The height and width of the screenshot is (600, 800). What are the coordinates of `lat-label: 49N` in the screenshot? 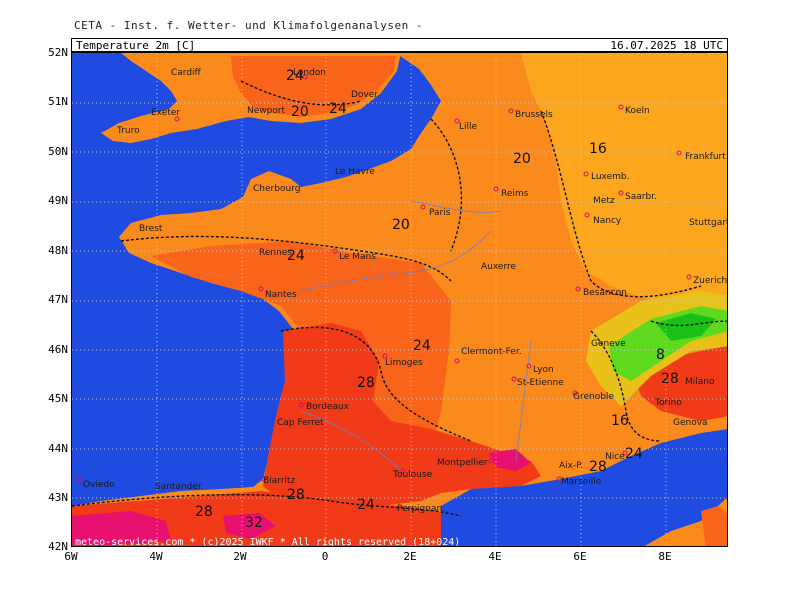 It's located at (58, 200).